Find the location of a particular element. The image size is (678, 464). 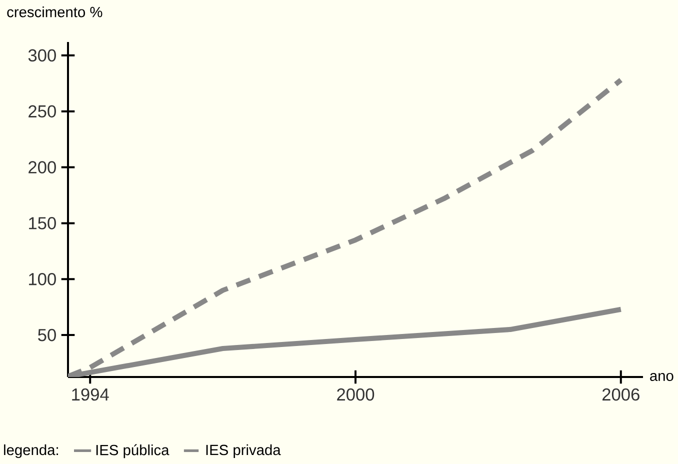

x-tick-label: 1994 is located at coordinates (90, 394).